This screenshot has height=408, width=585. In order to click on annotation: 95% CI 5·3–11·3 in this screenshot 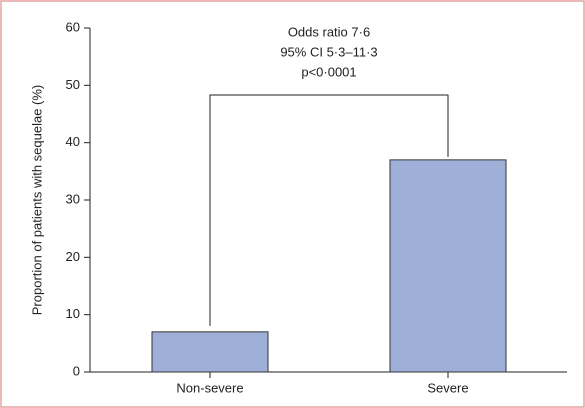, I will do `click(328, 51)`.